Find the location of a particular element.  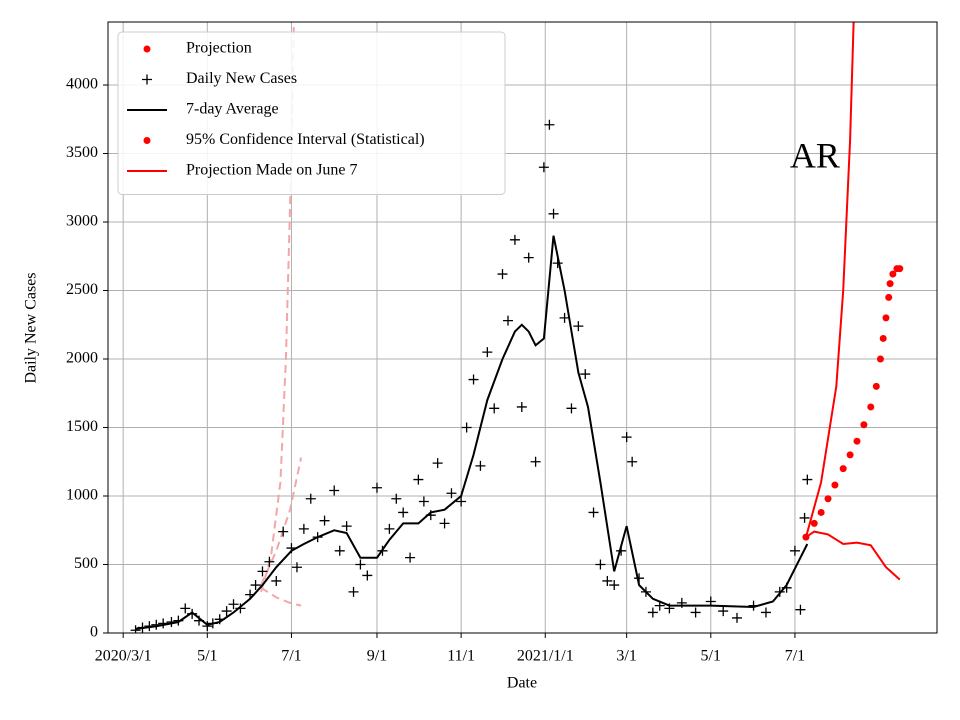

y-tick-label: 3000 is located at coordinates (82, 221).